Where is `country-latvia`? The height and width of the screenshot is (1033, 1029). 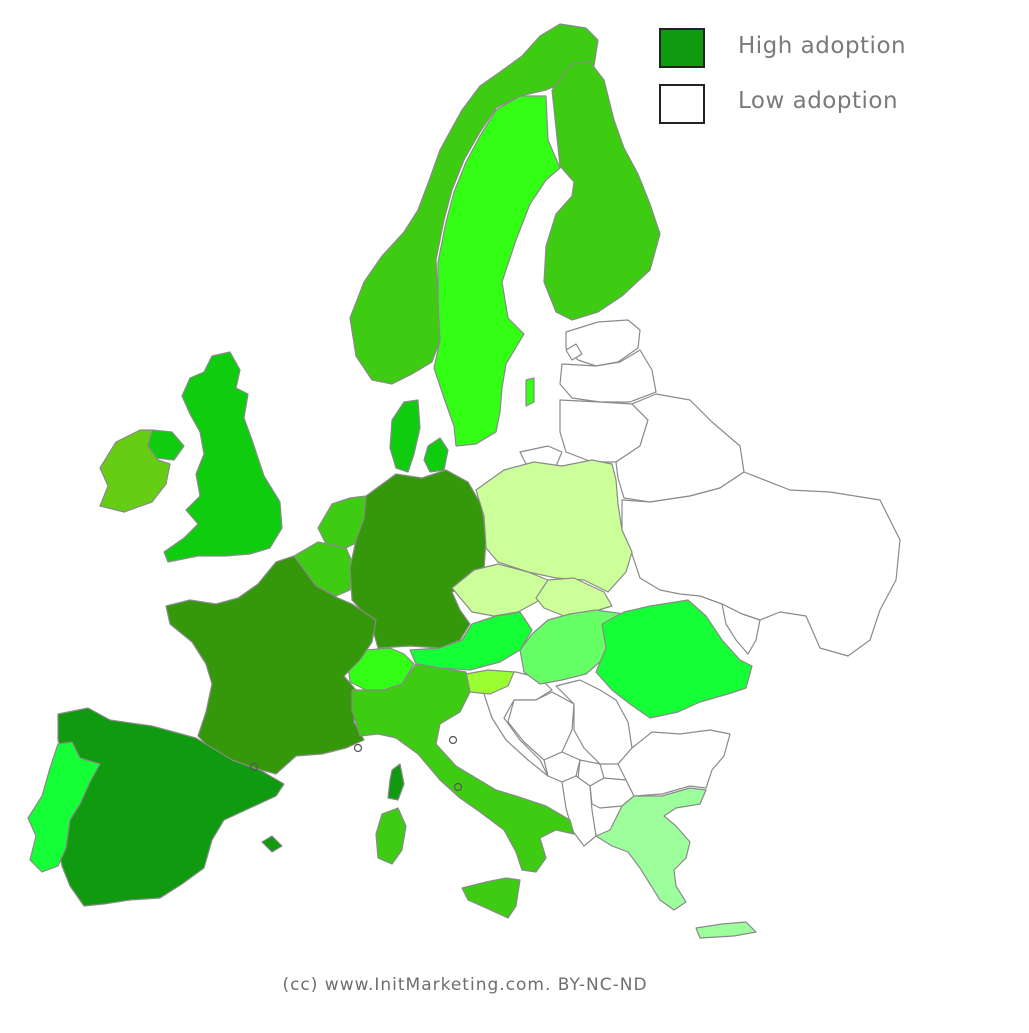
country-latvia is located at coordinates (608, 376).